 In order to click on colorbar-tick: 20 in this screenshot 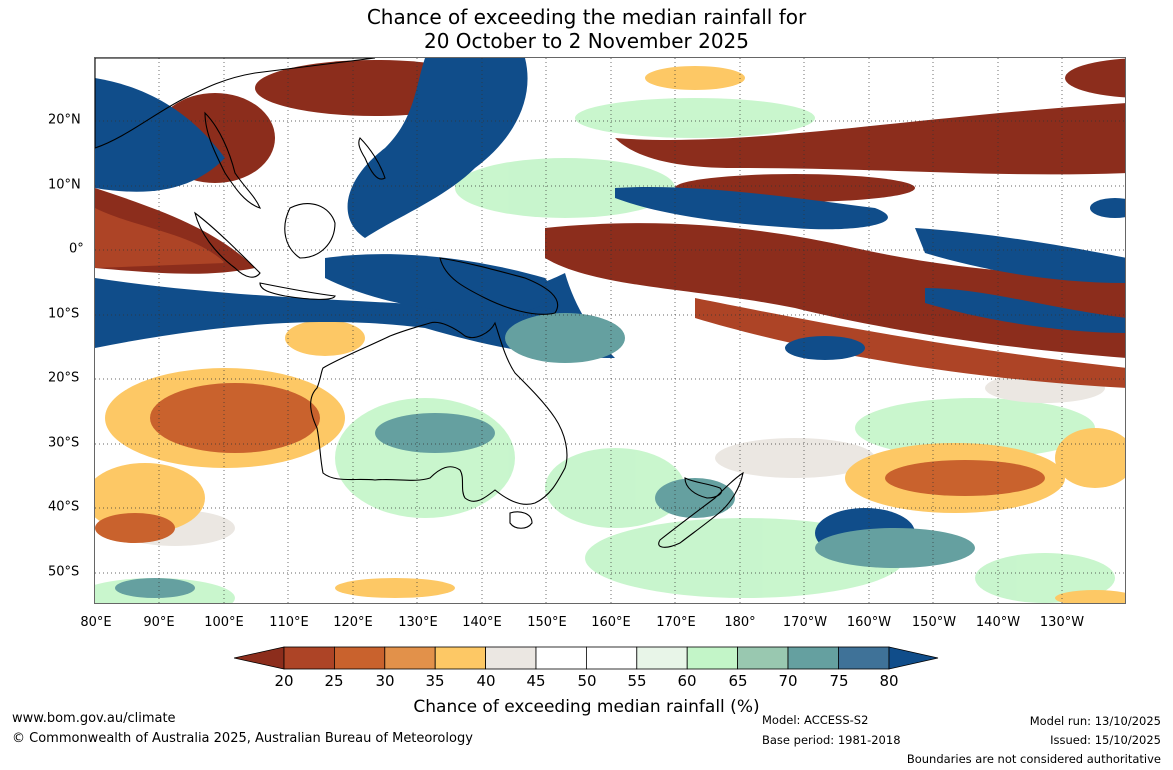, I will do `click(284, 681)`.